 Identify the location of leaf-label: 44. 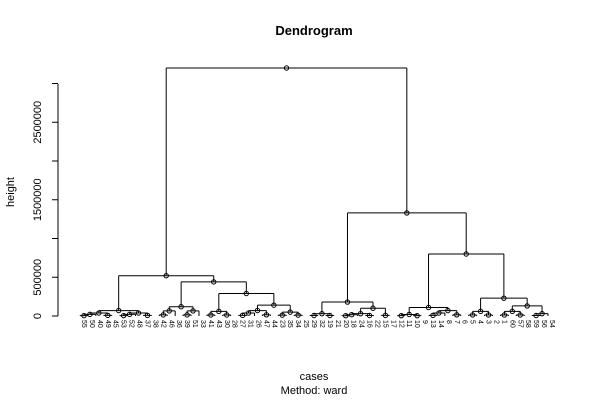
(273, 324).